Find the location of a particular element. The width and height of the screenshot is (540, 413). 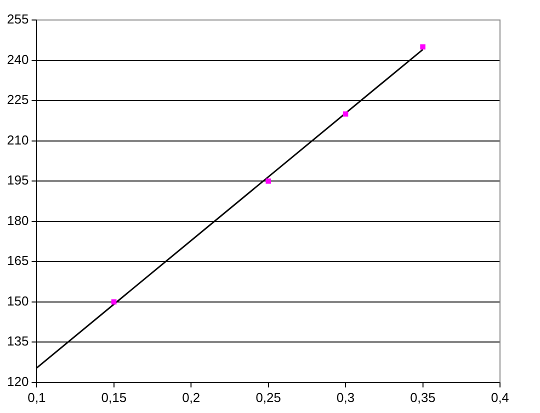

x-tick-label: 0,15 is located at coordinates (114, 397).